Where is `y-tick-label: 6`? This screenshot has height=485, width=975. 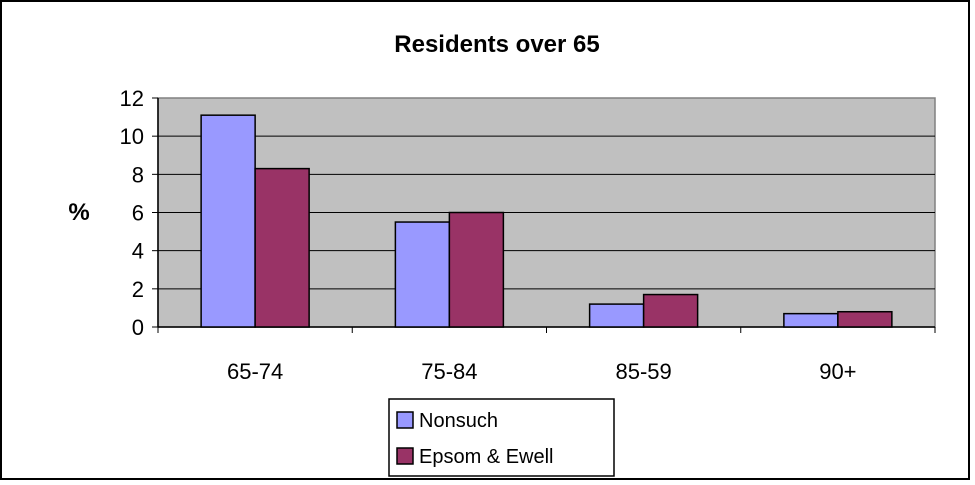 y-tick-label: 6 is located at coordinates (138, 213).